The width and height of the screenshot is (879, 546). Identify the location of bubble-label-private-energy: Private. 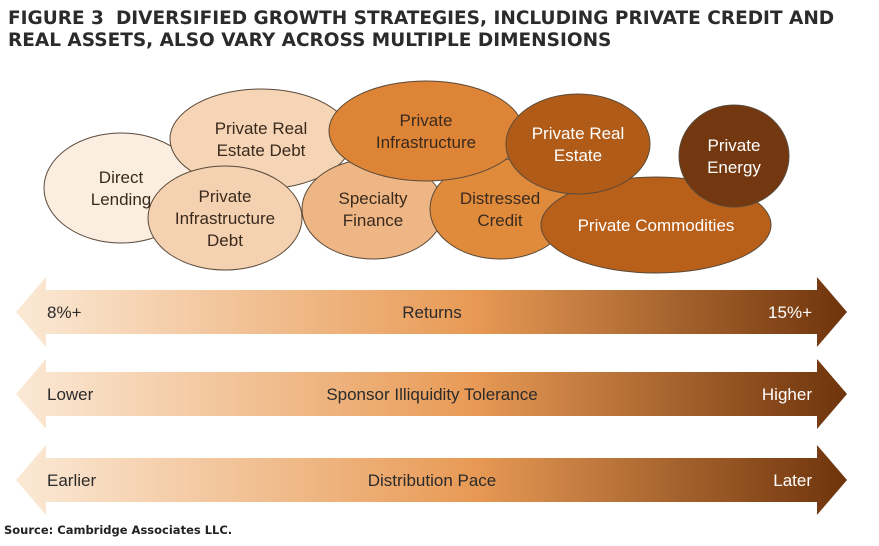
(734, 145).